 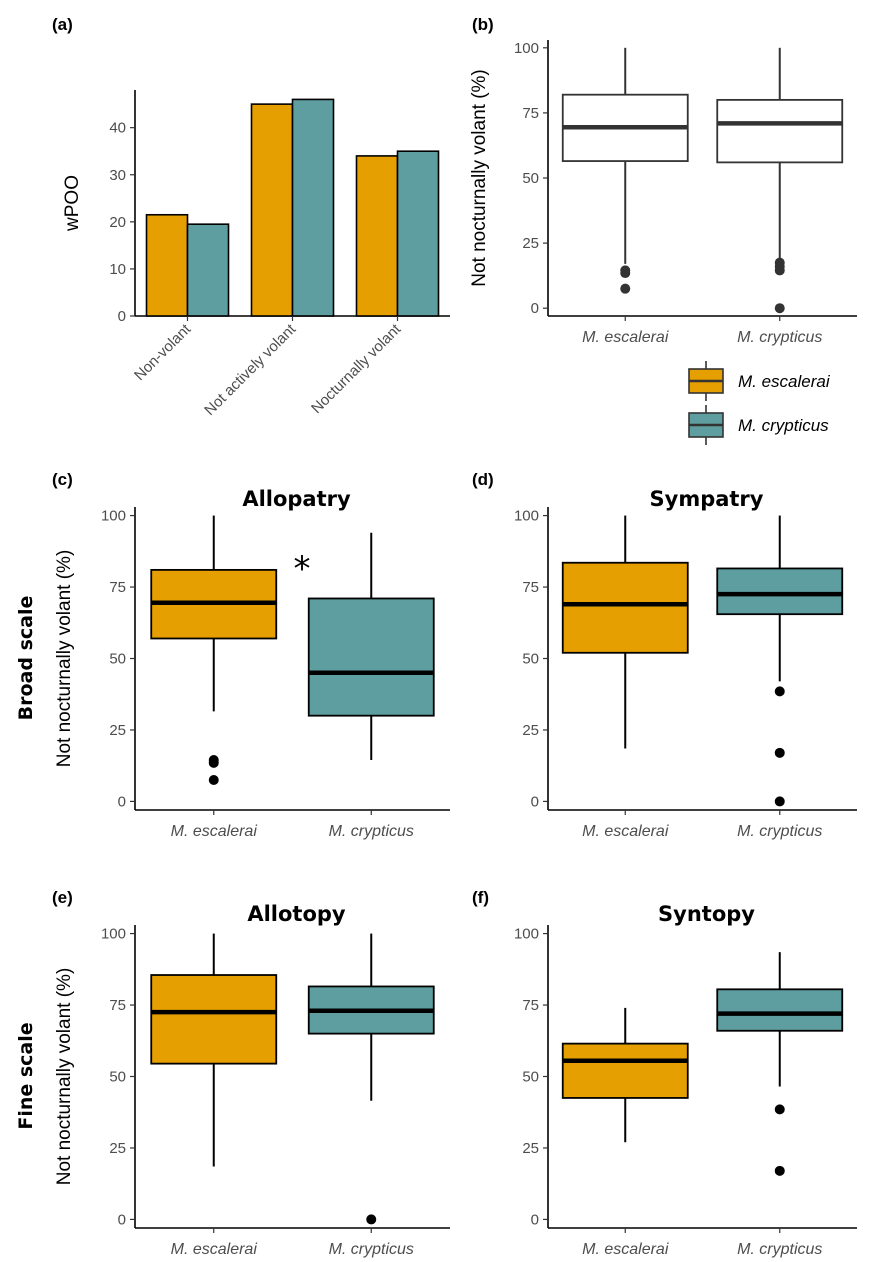 I want to click on panel-label: (a), so click(x=62, y=24).